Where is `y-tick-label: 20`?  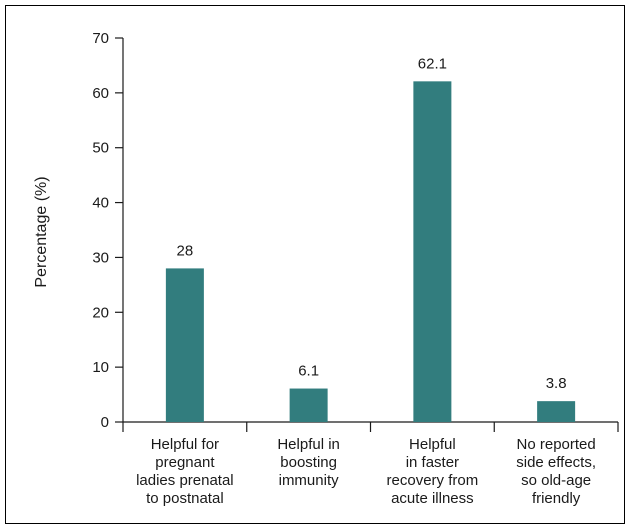
y-tick-label: 20 is located at coordinates (100, 312).